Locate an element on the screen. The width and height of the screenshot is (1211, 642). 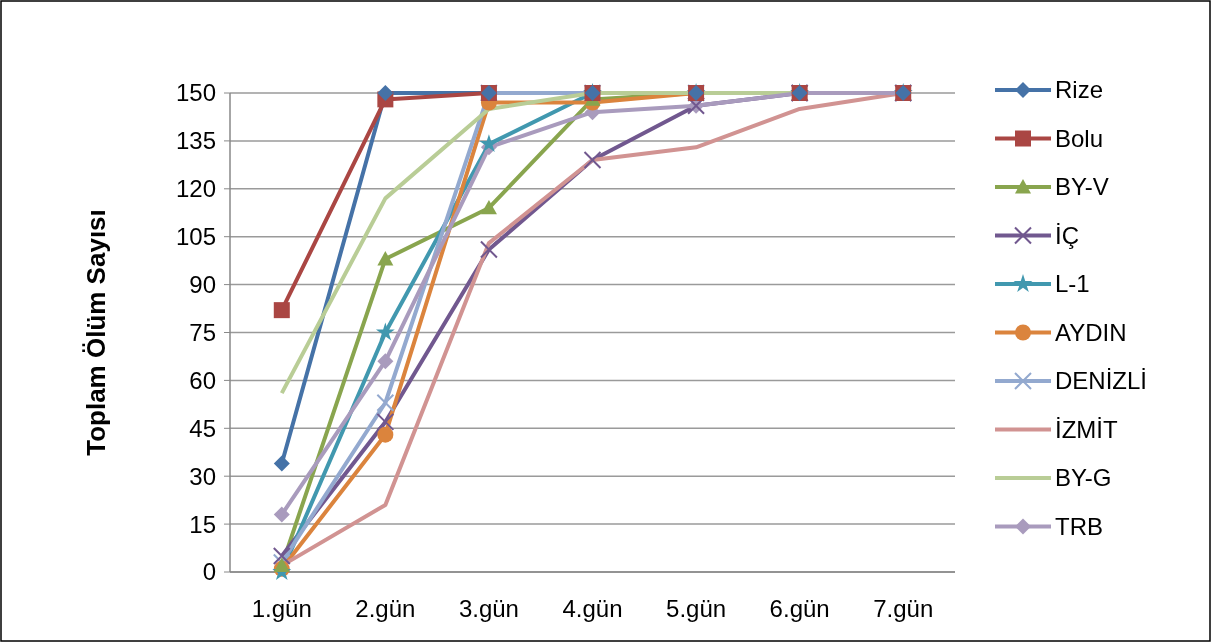
y-tick-label: 105 is located at coordinates (195, 237).